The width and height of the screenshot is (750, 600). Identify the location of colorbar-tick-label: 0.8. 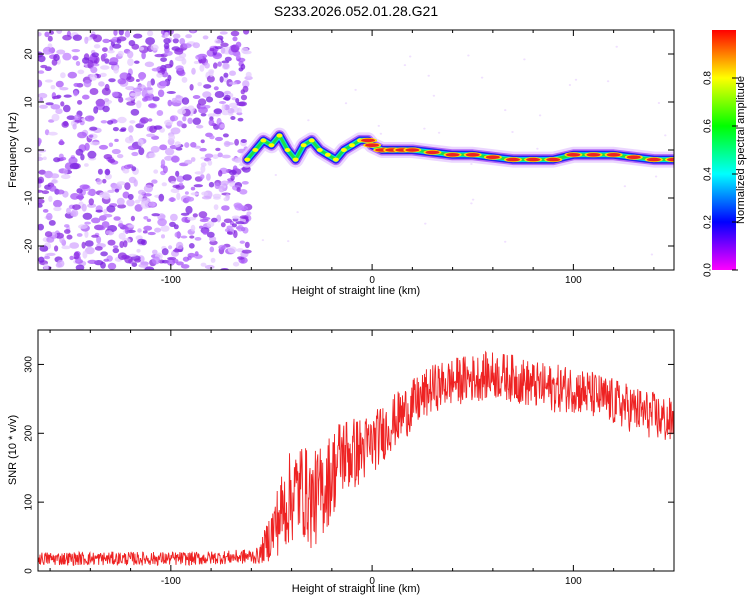
(708, 78).